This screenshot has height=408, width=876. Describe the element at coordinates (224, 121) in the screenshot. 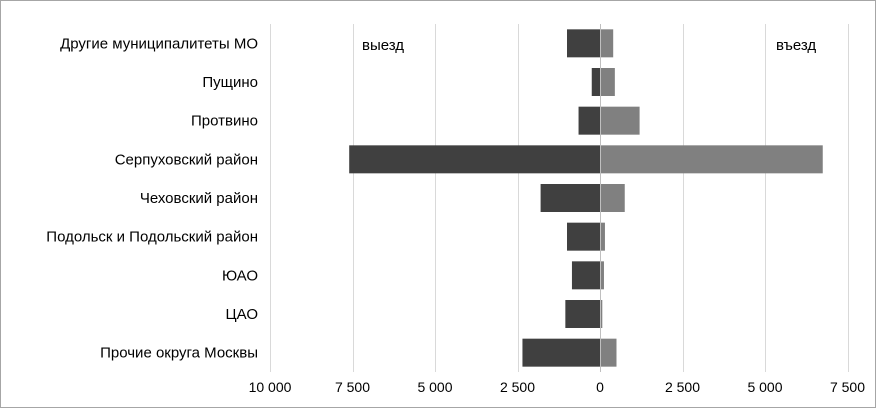

I see `category-label-2: Протвино` at that location.